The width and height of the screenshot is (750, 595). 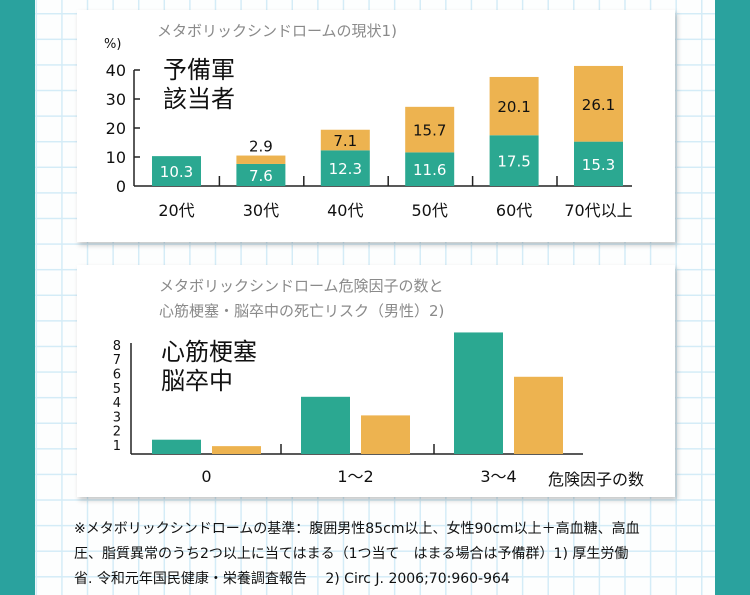 I want to click on x-tick-label: 70代以上, so click(x=598, y=210).